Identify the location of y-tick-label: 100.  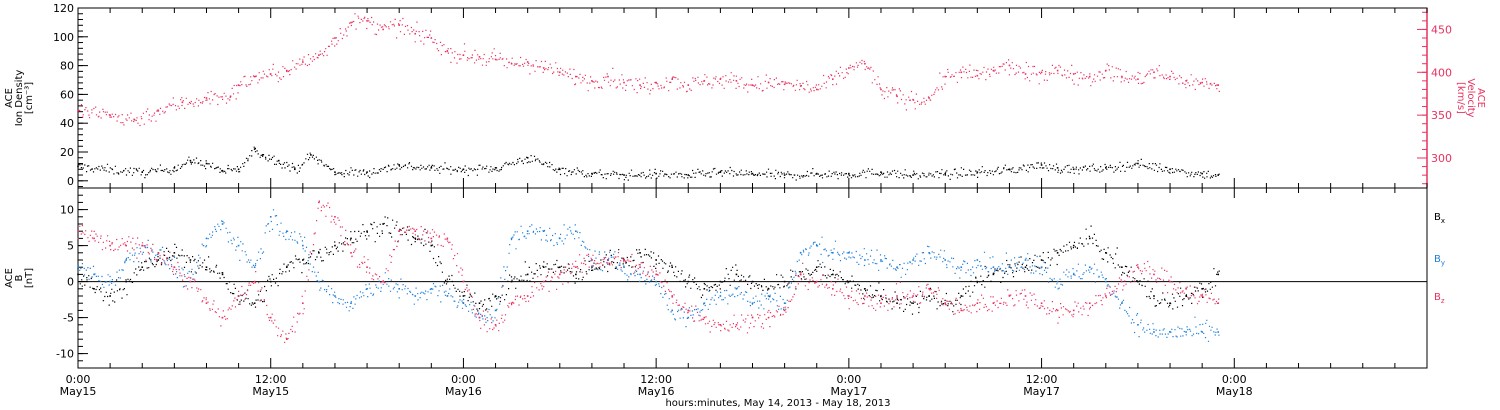
(63, 37).